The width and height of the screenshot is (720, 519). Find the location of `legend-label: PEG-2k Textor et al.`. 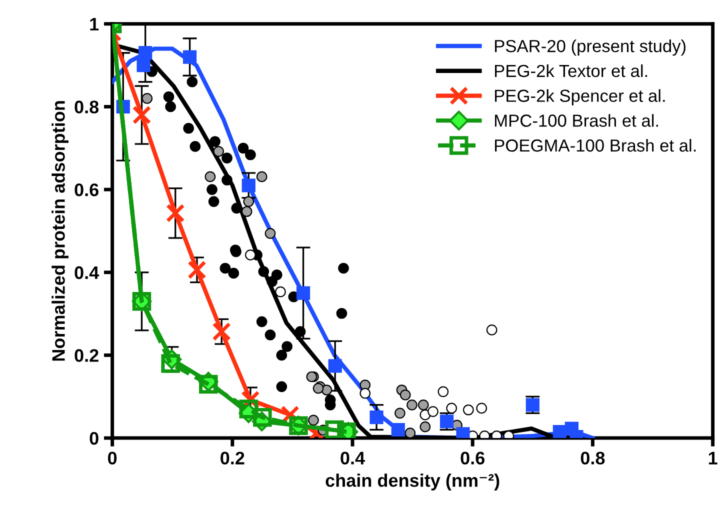

legend-label: PEG-2k Textor et al. is located at coordinates (571, 71).